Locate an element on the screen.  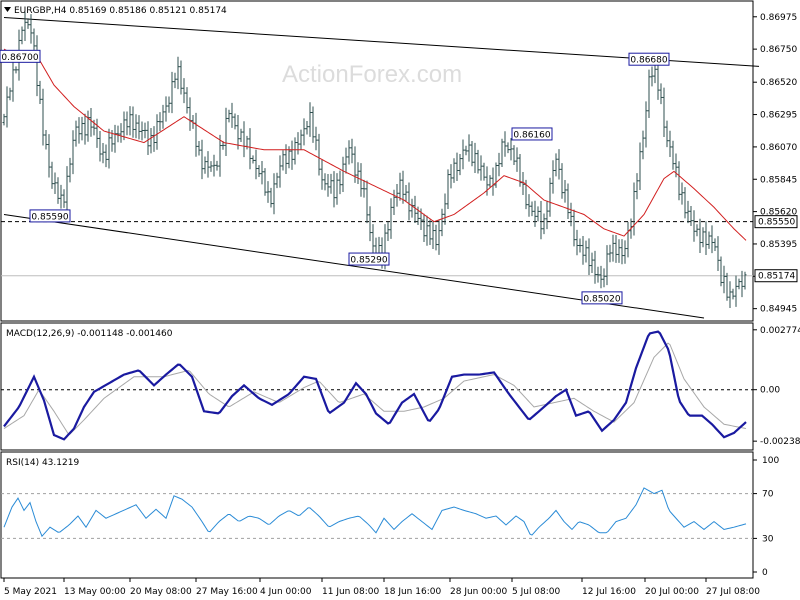
macd-title: MACD(12,26,9) -0.001148 -0.001460 is located at coordinates (89, 334).